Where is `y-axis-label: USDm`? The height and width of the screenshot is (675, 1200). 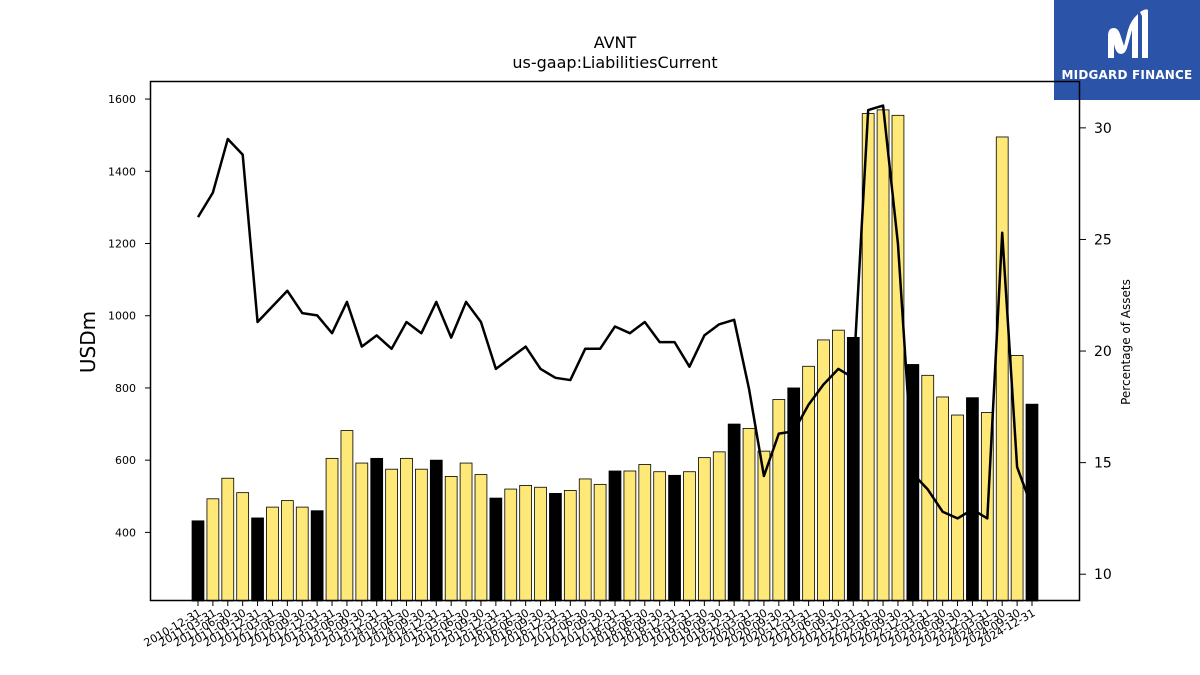 y-axis-label: USDm is located at coordinates (88, 342).